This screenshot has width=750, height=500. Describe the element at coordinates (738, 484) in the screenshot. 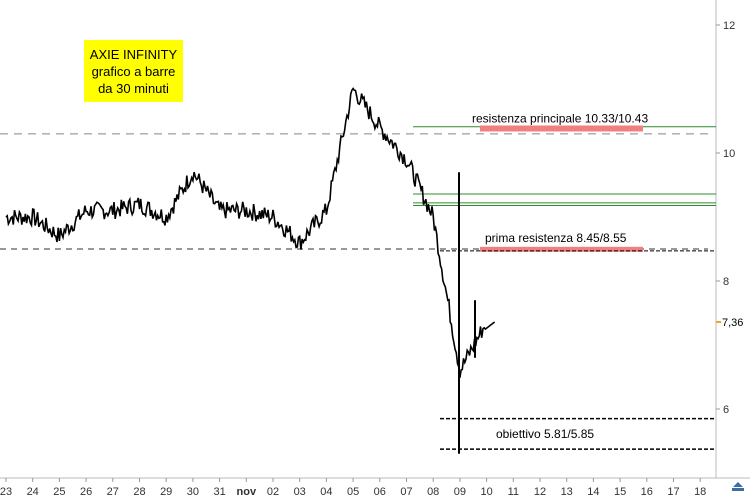

I see `scroll-arrow-icon` at that location.